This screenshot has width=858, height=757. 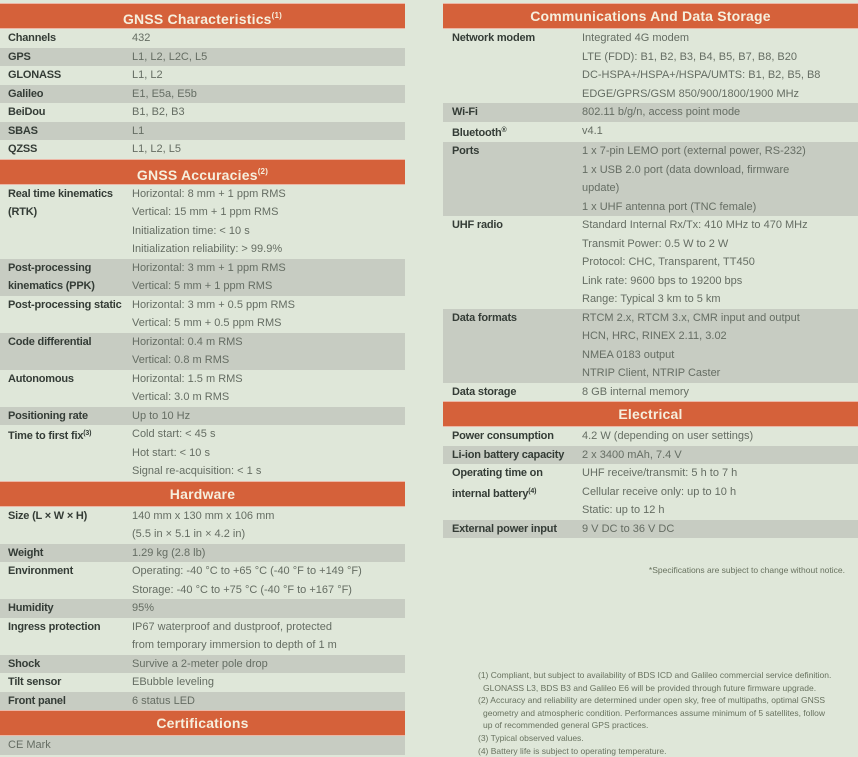 What do you see at coordinates (497, 483) in the screenshot?
I see `spec-label: Operating time on internal battery(4)` at bounding box center [497, 483].